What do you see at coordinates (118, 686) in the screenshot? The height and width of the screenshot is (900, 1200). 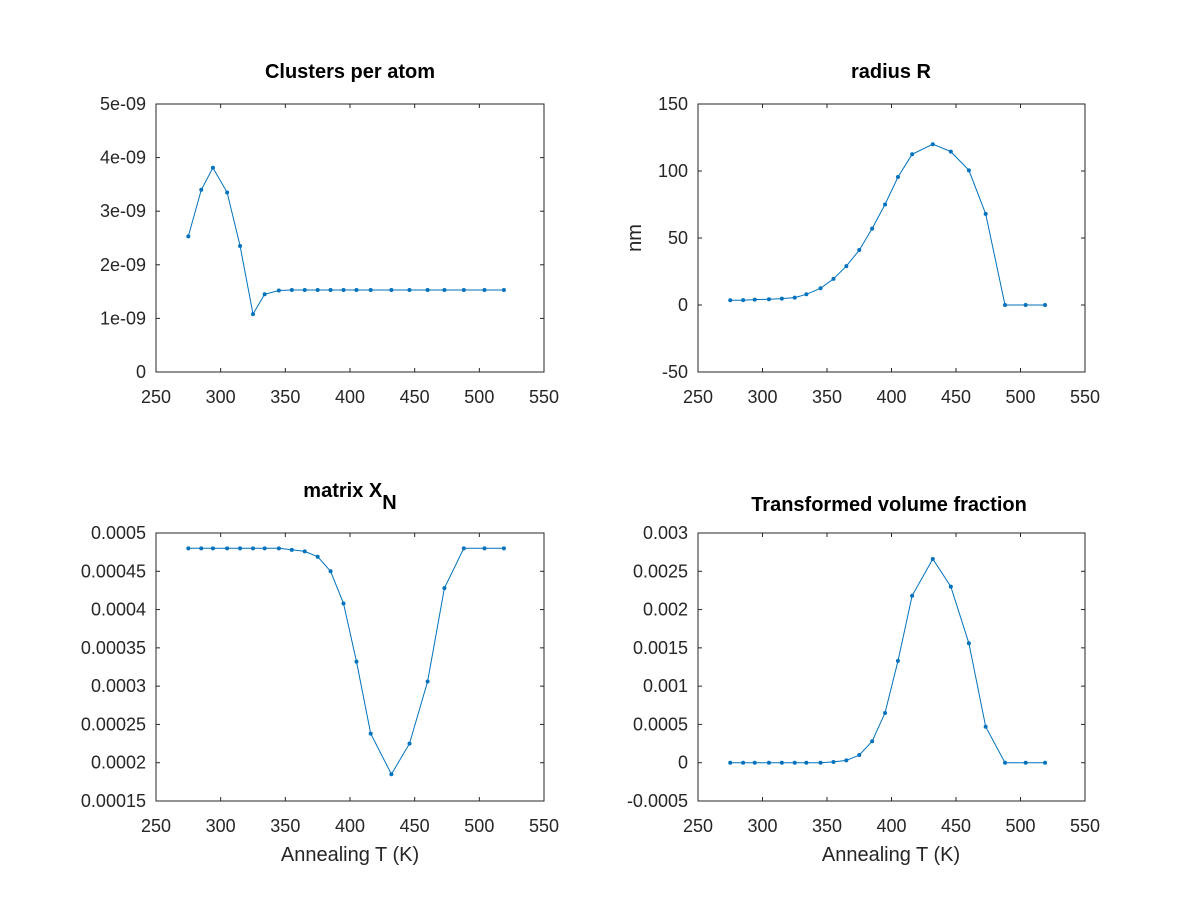 I see `y-tick-label: 0.0003` at bounding box center [118, 686].